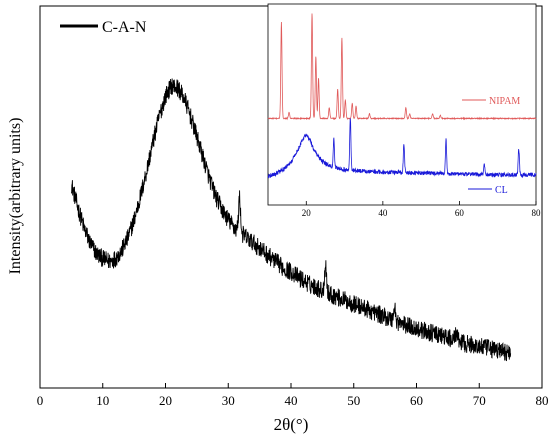 The image size is (550, 443). Describe the element at coordinates (307, 213) in the screenshot. I see `inset-x-tick-label-20: 20` at that location.